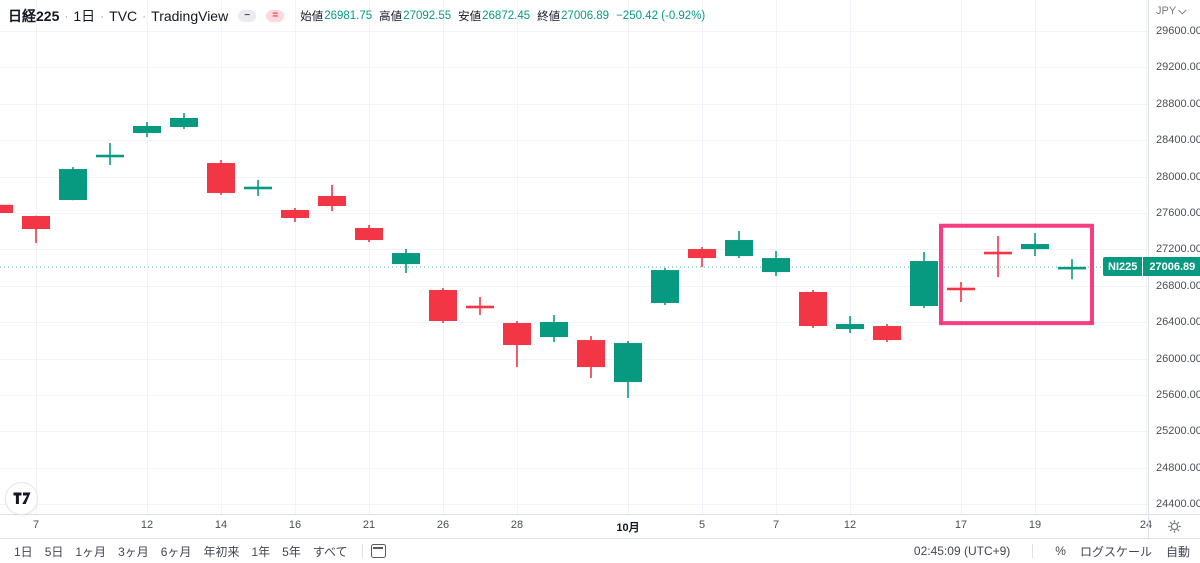  What do you see at coordinates (591, 357) in the screenshot?
I see `candle-9/30` at bounding box center [591, 357].